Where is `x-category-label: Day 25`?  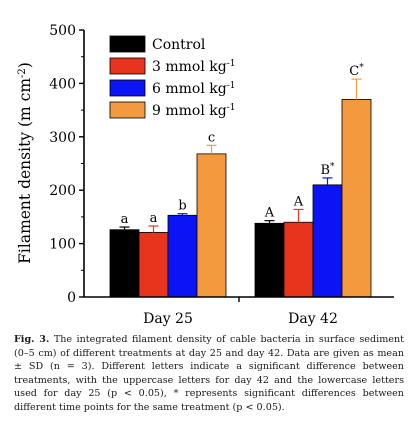 x-category-label: Day 25 is located at coordinates (168, 319).